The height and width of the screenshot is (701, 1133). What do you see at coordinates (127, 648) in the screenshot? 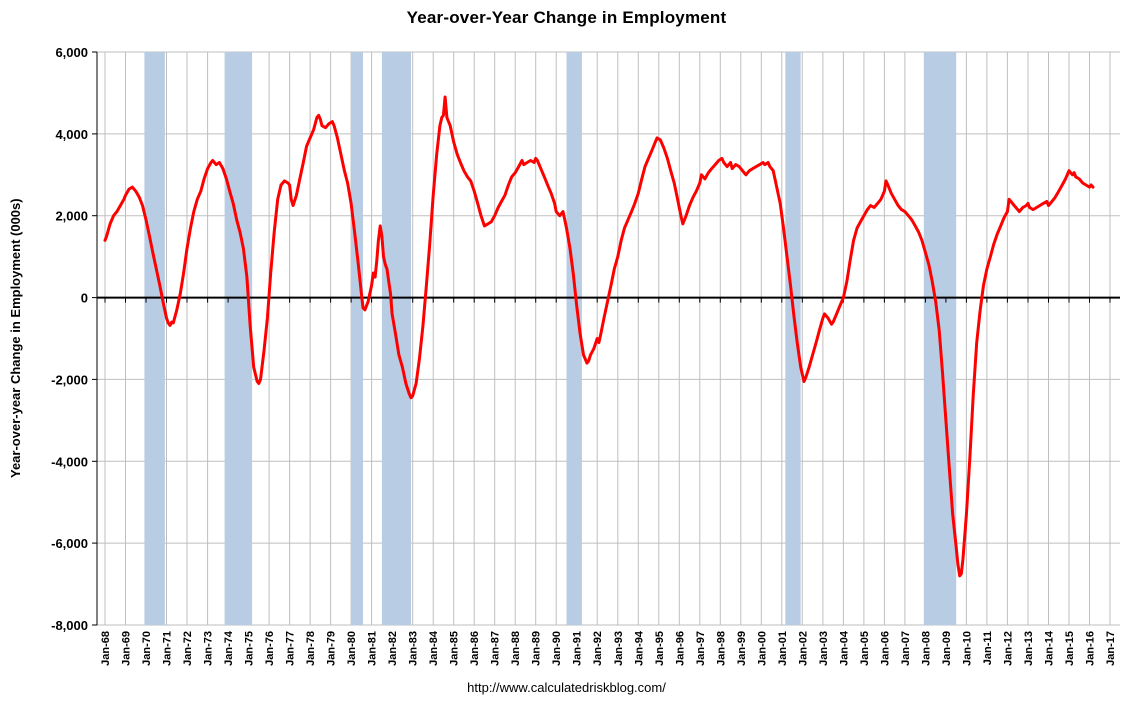
I see `x-tick-label: Jan-69` at bounding box center [127, 648].